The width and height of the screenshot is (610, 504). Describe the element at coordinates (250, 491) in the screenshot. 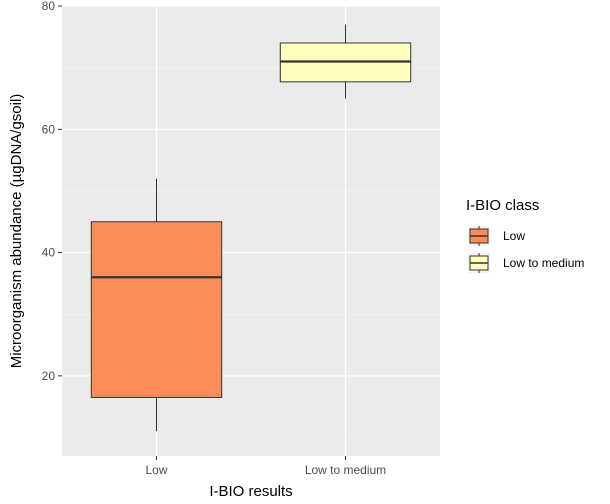

I see `x-axis-title: I-BIO results` at that location.